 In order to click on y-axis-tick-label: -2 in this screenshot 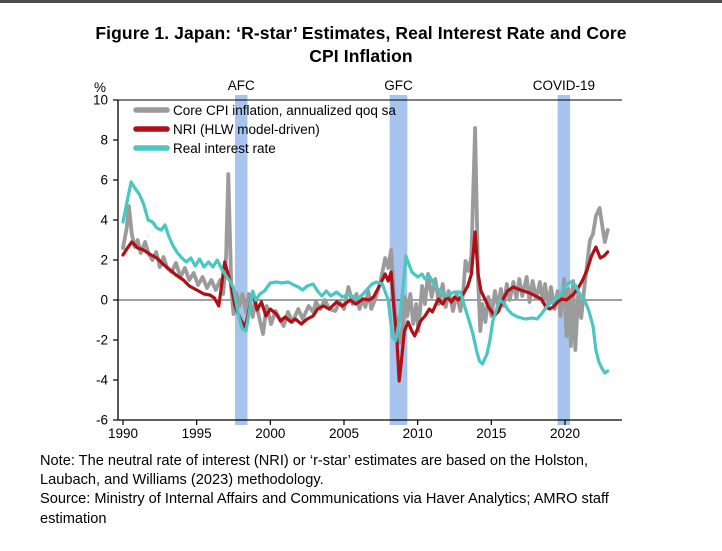, I will do `click(102, 340)`.